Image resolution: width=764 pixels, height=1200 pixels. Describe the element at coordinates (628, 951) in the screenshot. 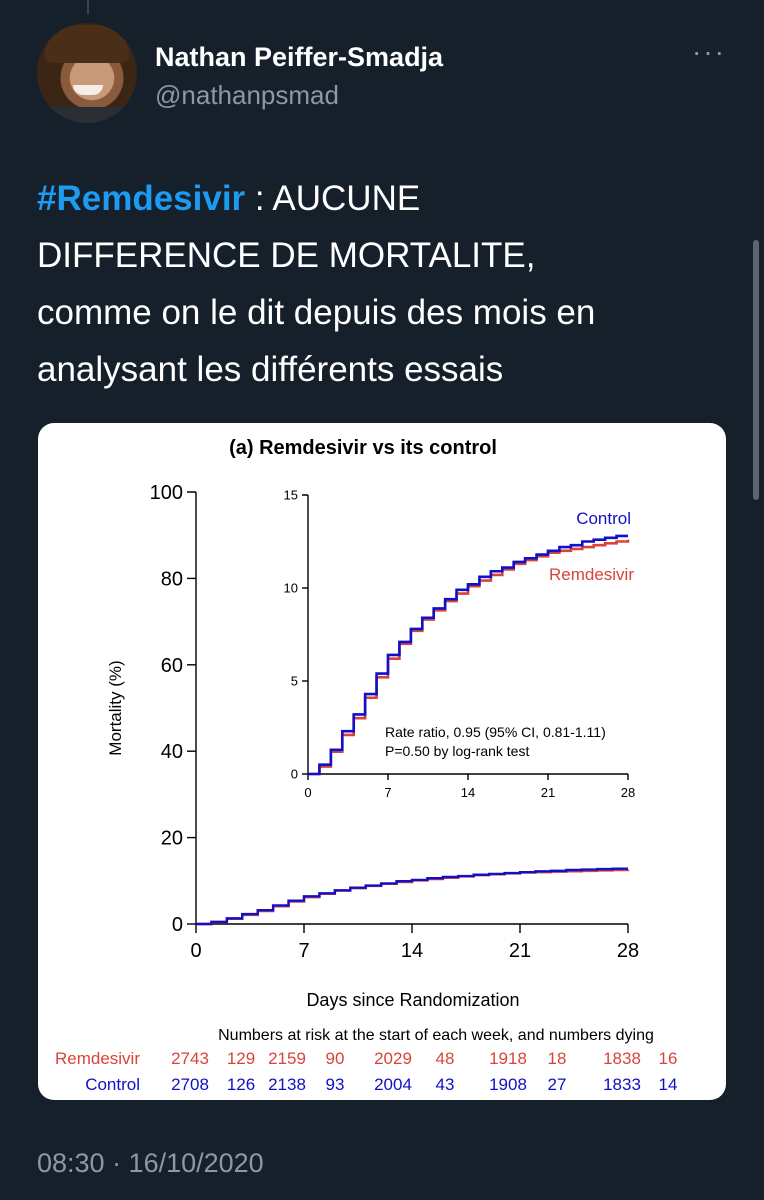

I see `main-x-tick-label: 28` at that location.